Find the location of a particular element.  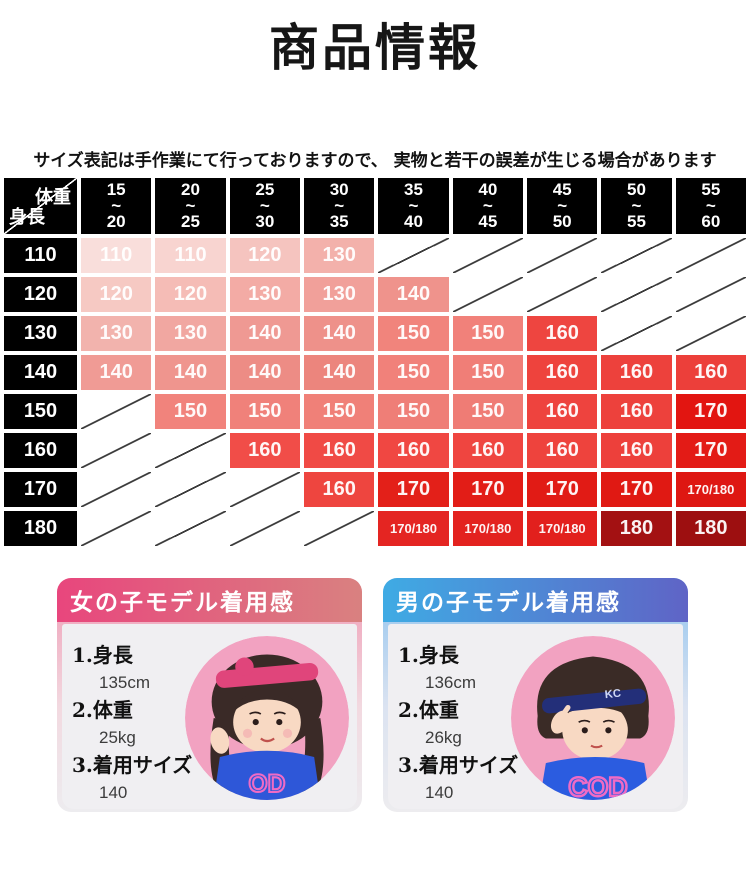

weight-column-header: 55 ~ 60 is located at coordinates (710, 206).